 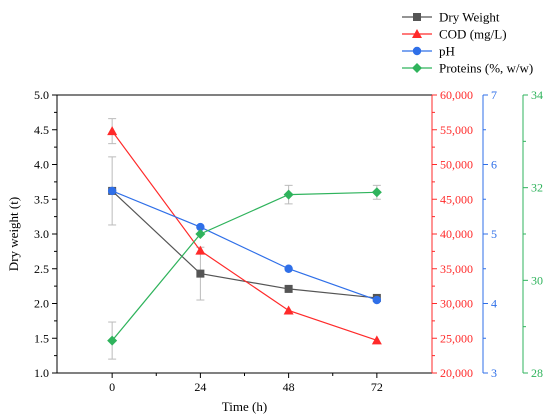 I want to click on y-tick-label-prot: 30, so click(x=537, y=280).